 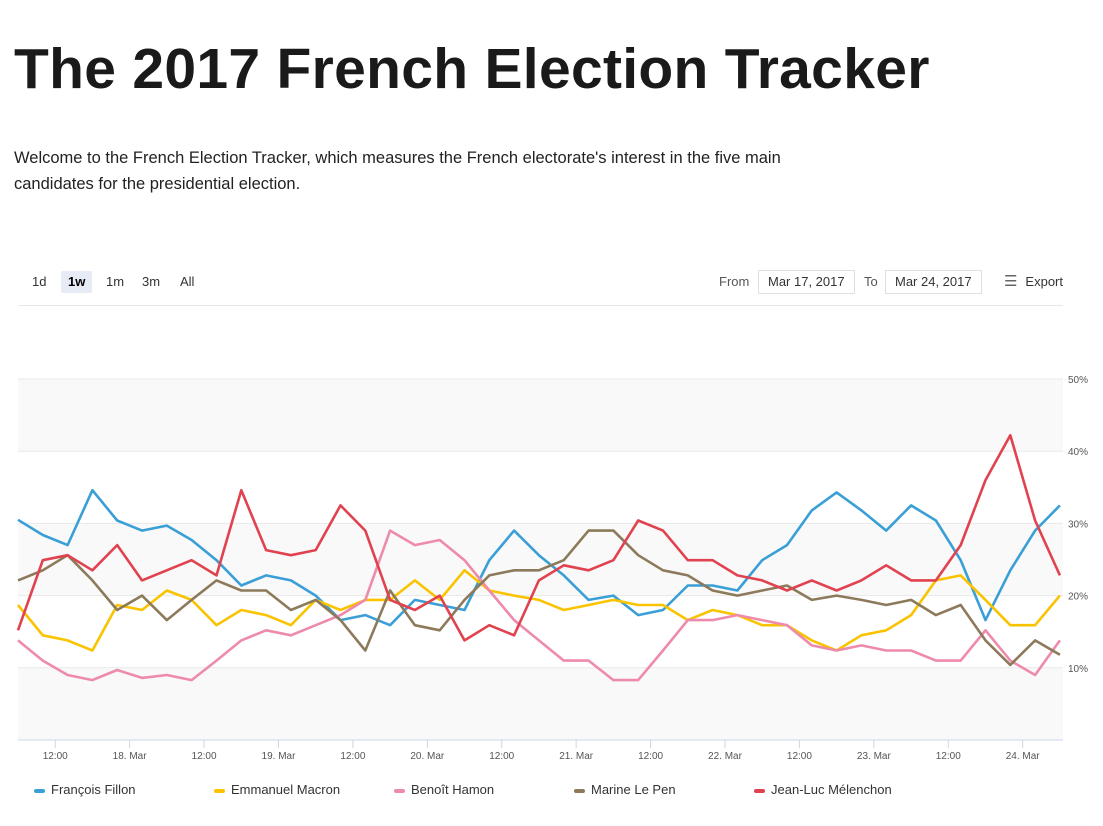 I want to click on legend-label: Emmanuel Macron, so click(x=286, y=789).